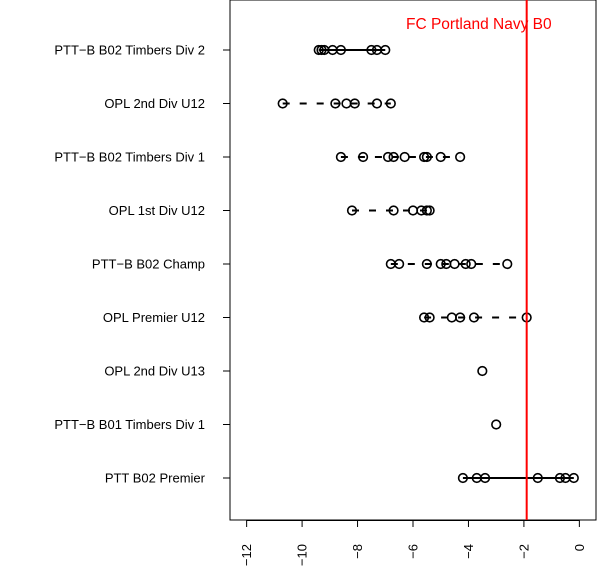  What do you see at coordinates (148, 264) in the screenshot?
I see `y-tick-label: PTT−B B02 Champ` at bounding box center [148, 264].